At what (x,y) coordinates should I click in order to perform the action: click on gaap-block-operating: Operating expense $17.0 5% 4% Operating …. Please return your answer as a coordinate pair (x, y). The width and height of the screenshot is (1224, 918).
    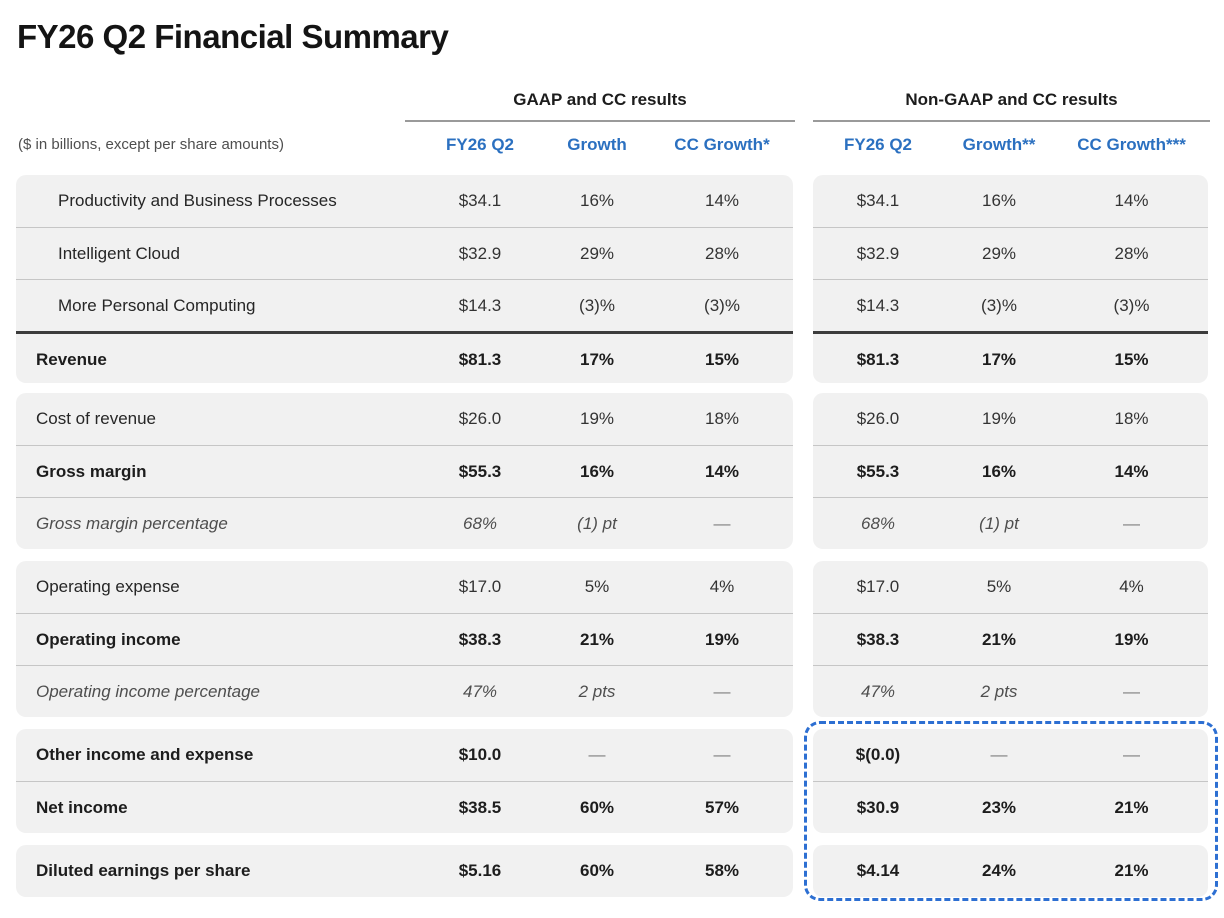
    Looking at the image, I should click on (404, 639).